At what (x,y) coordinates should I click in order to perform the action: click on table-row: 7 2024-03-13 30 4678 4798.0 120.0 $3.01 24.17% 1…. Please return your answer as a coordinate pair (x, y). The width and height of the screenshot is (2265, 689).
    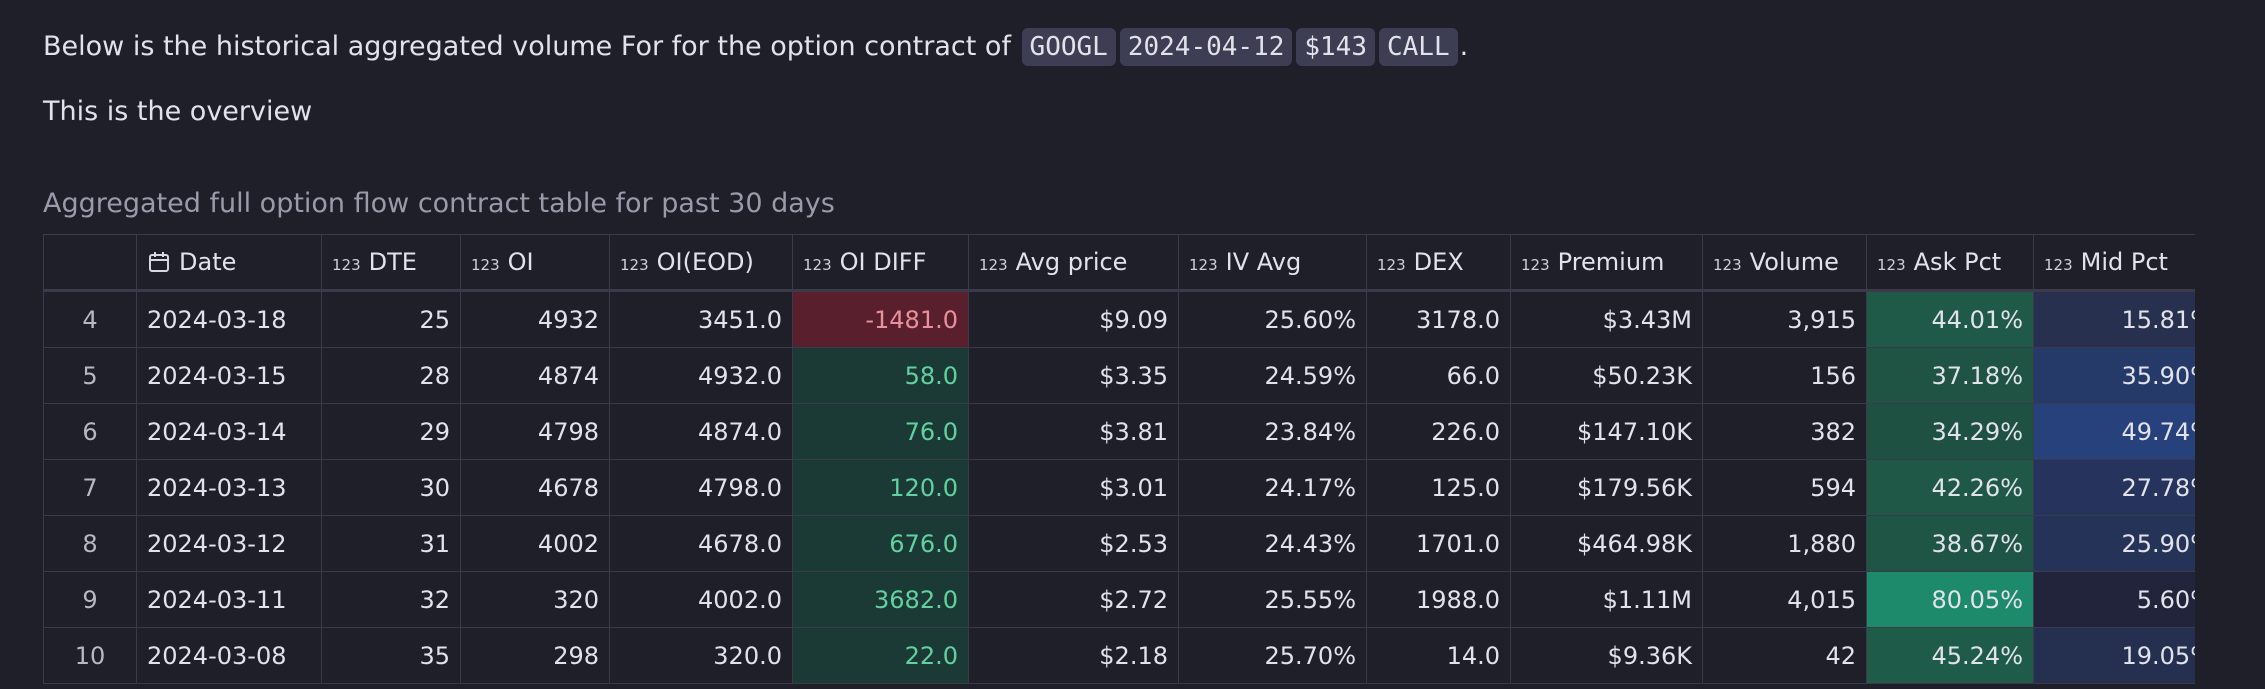
    Looking at the image, I should click on (1119, 487).